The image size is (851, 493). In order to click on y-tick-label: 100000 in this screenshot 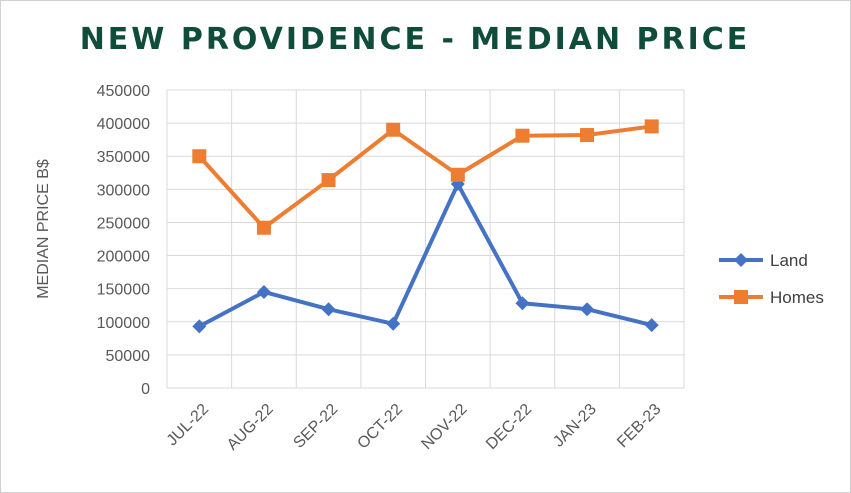, I will do `click(123, 323)`.